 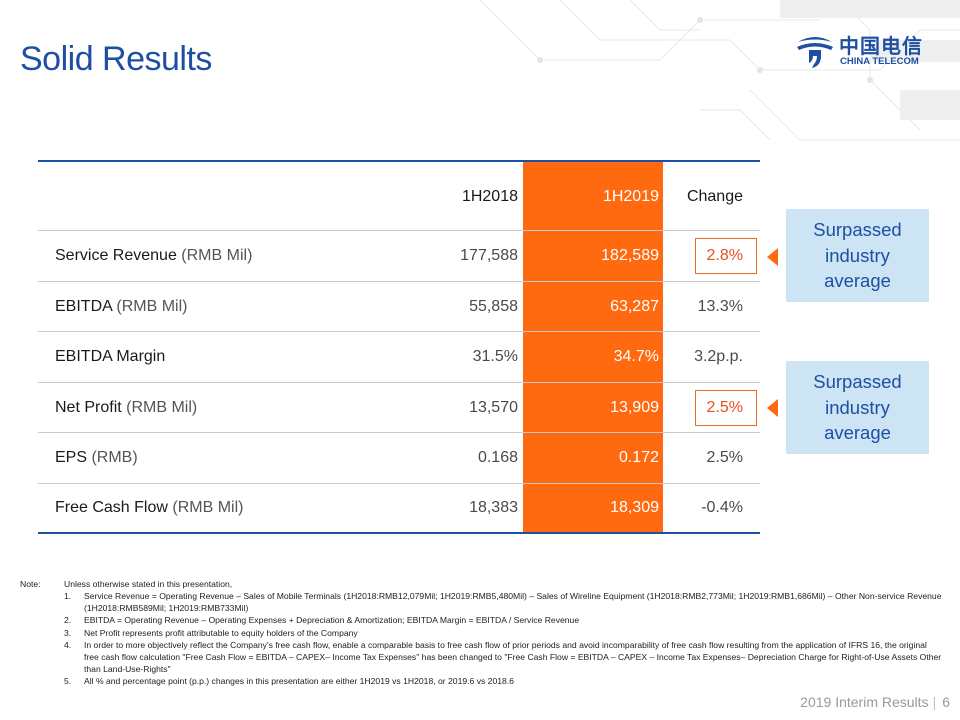 I want to click on value-change: -0.4%, so click(x=722, y=507).